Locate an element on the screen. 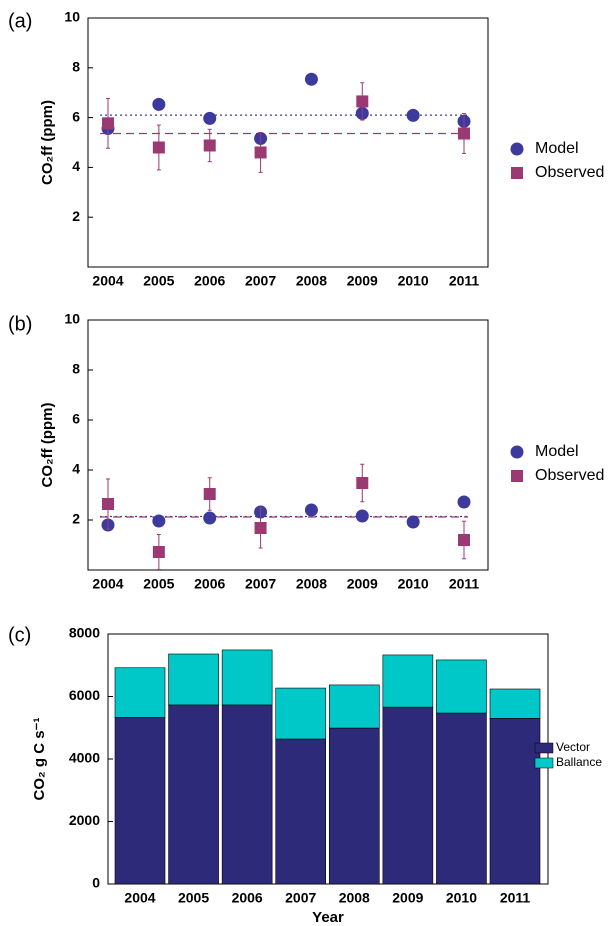 The image size is (613, 926). y-axis-label: CO₂ g C s⁻¹ is located at coordinates (39, 759).